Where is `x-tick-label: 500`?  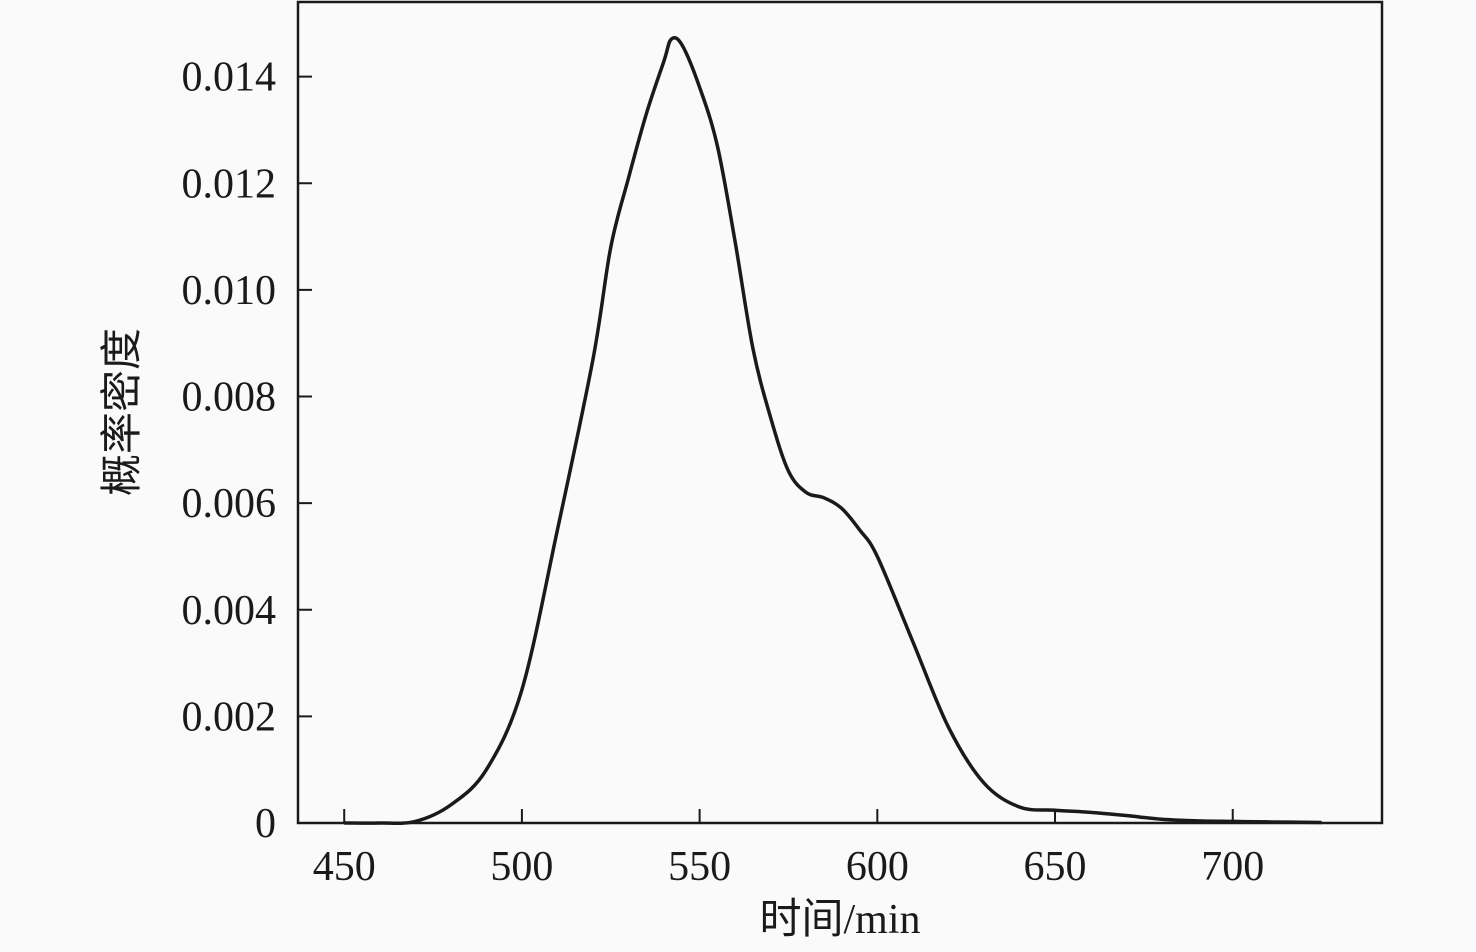 x-tick-label: 500 is located at coordinates (521, 867).